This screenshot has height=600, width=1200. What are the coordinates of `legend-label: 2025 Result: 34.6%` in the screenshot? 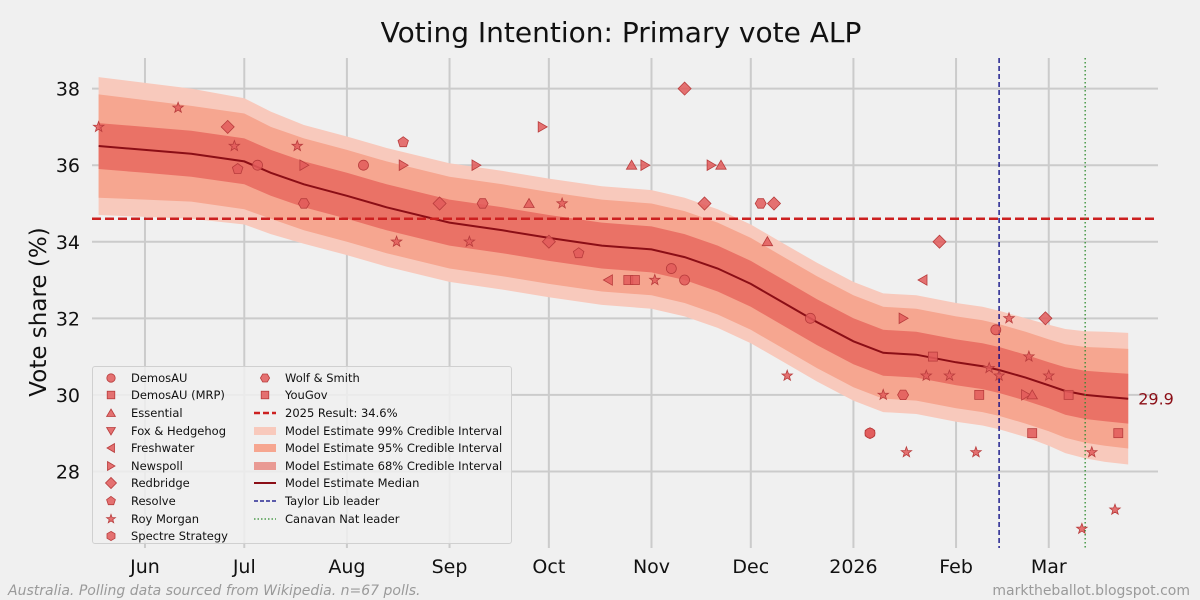 It's located at (341, 412).